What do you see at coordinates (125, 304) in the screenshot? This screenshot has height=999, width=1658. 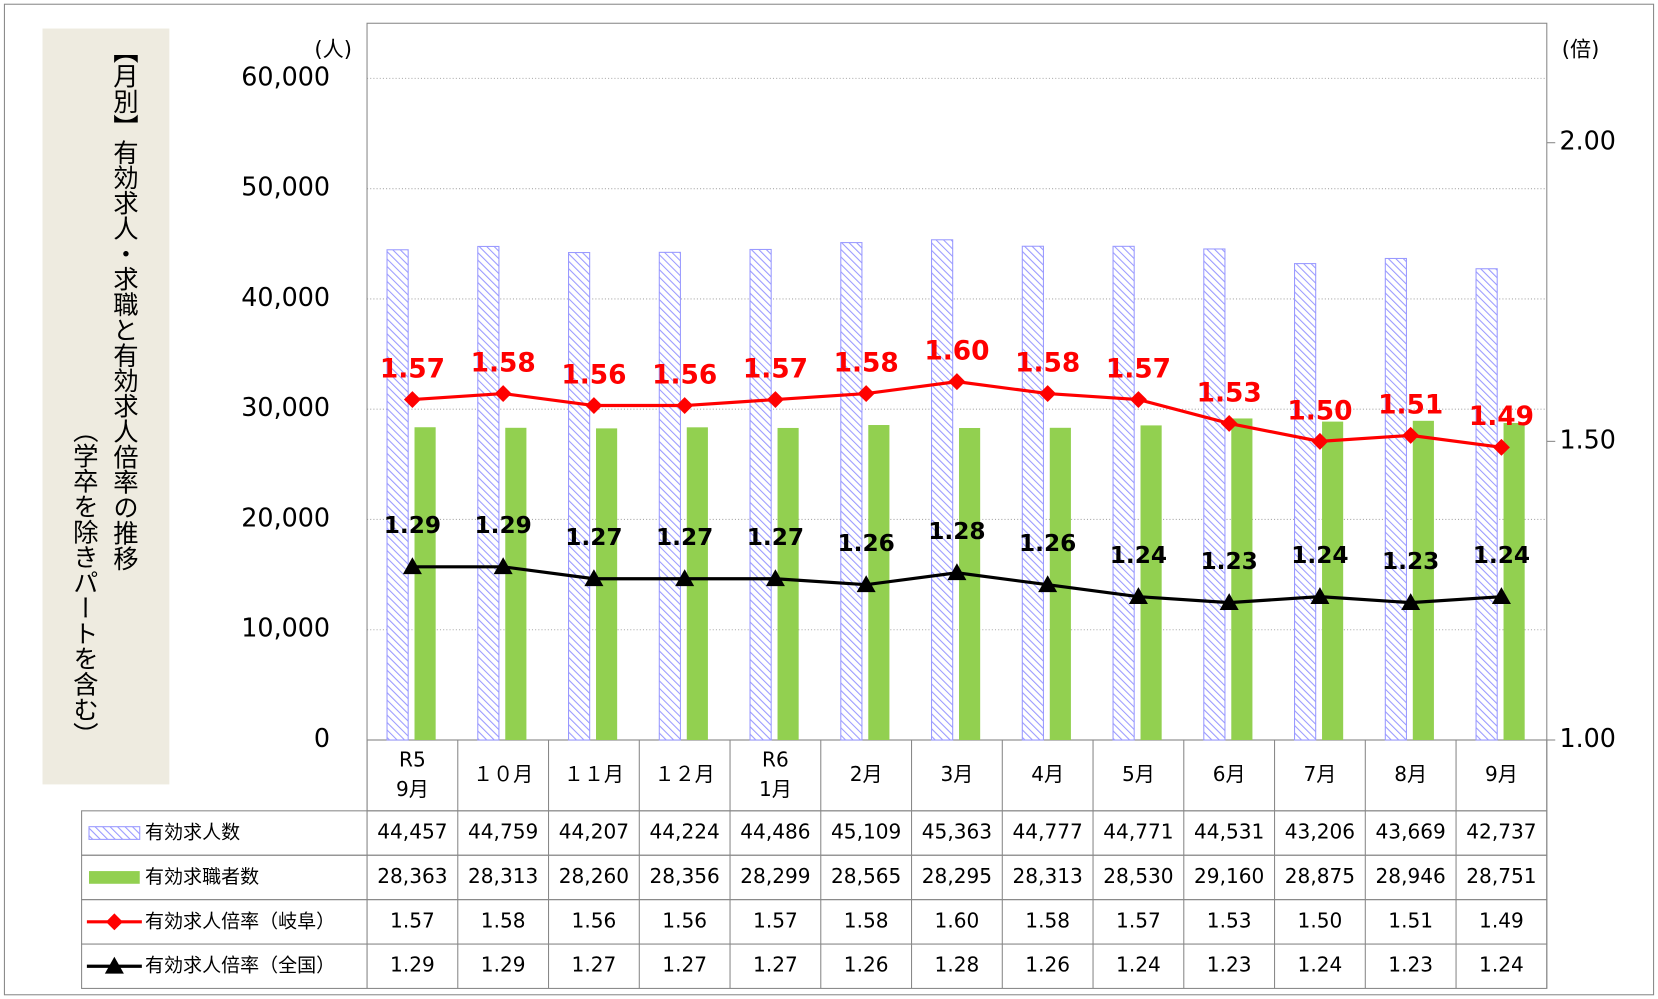 I see `chart-title: 【月別】有効求人・求職と有効求人倍率の推移` at bounding box center [125, 304].